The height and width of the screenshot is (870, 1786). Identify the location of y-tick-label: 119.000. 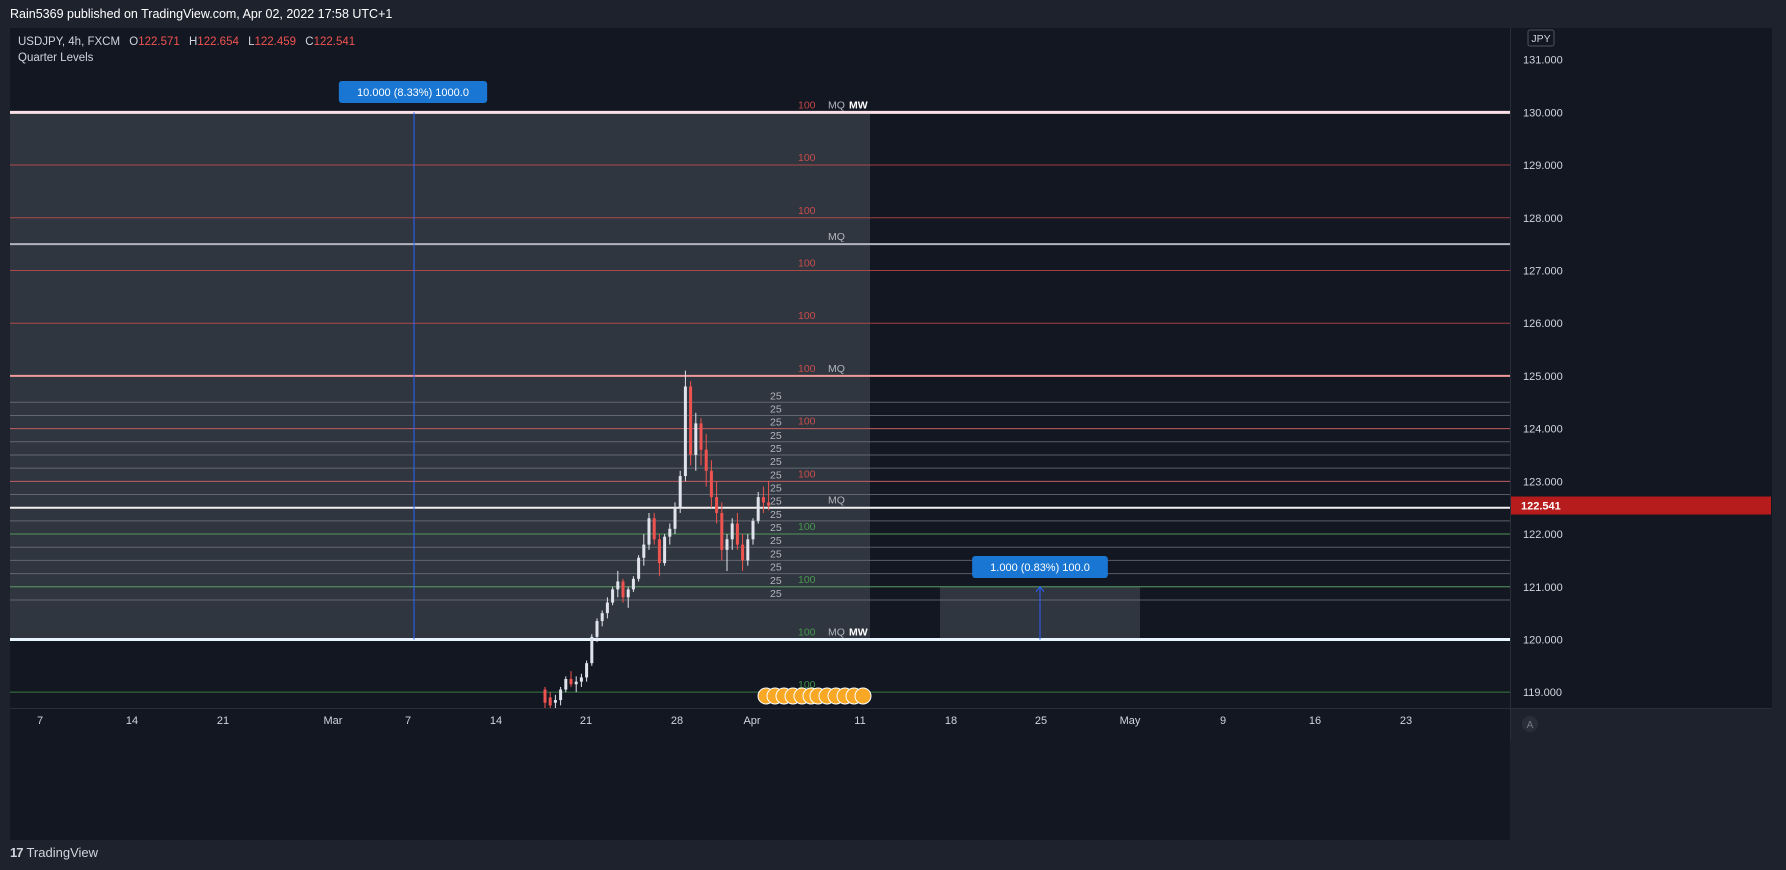
(1542, 693).